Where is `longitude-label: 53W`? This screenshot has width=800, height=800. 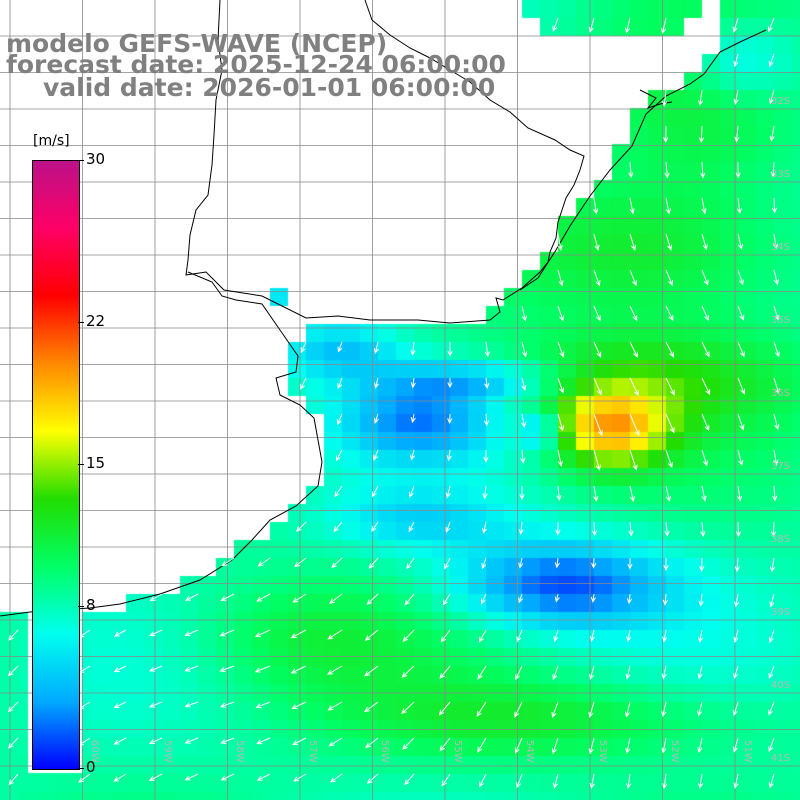
longitude-label: 53W is located at coordinates (602, 751).